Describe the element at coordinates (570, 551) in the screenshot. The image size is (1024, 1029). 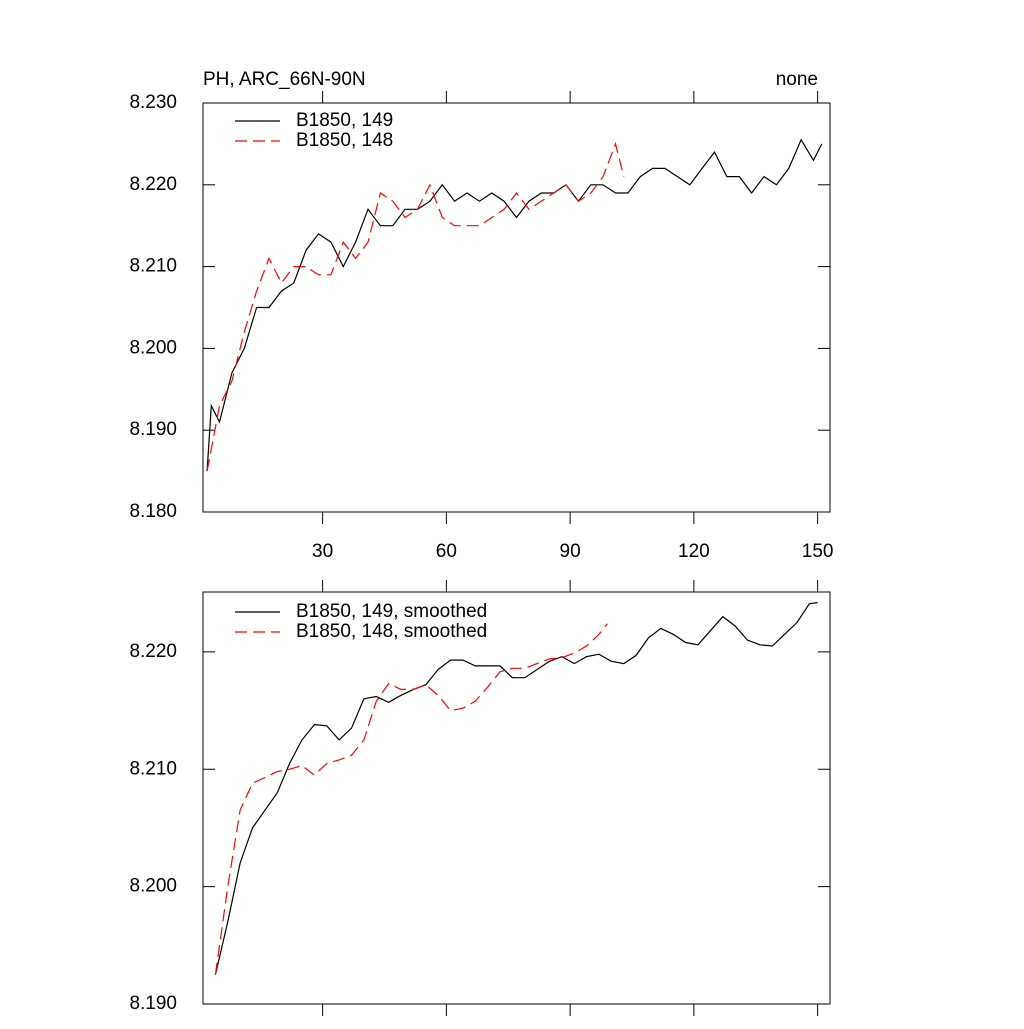
I see `x-tick-label: 90` at that location.